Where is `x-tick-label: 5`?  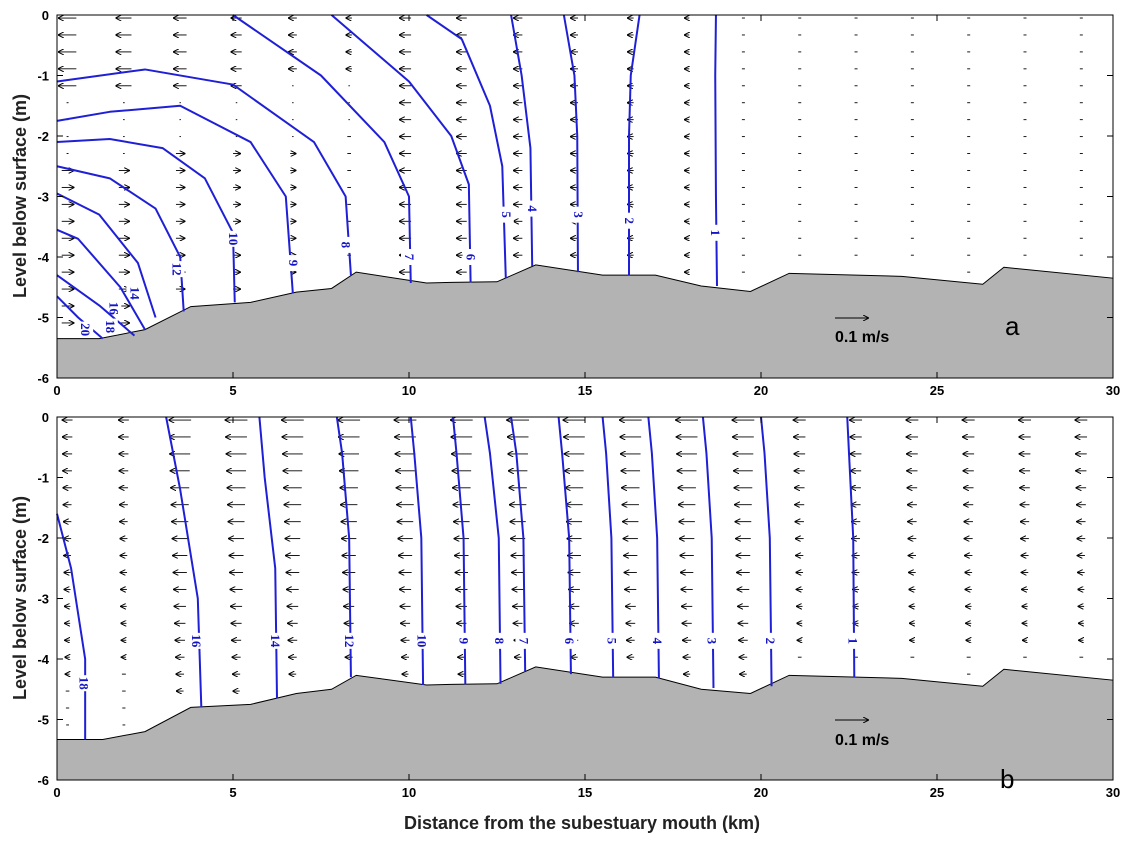
x-tick-label: 5 is located at coordinates (232, 792).